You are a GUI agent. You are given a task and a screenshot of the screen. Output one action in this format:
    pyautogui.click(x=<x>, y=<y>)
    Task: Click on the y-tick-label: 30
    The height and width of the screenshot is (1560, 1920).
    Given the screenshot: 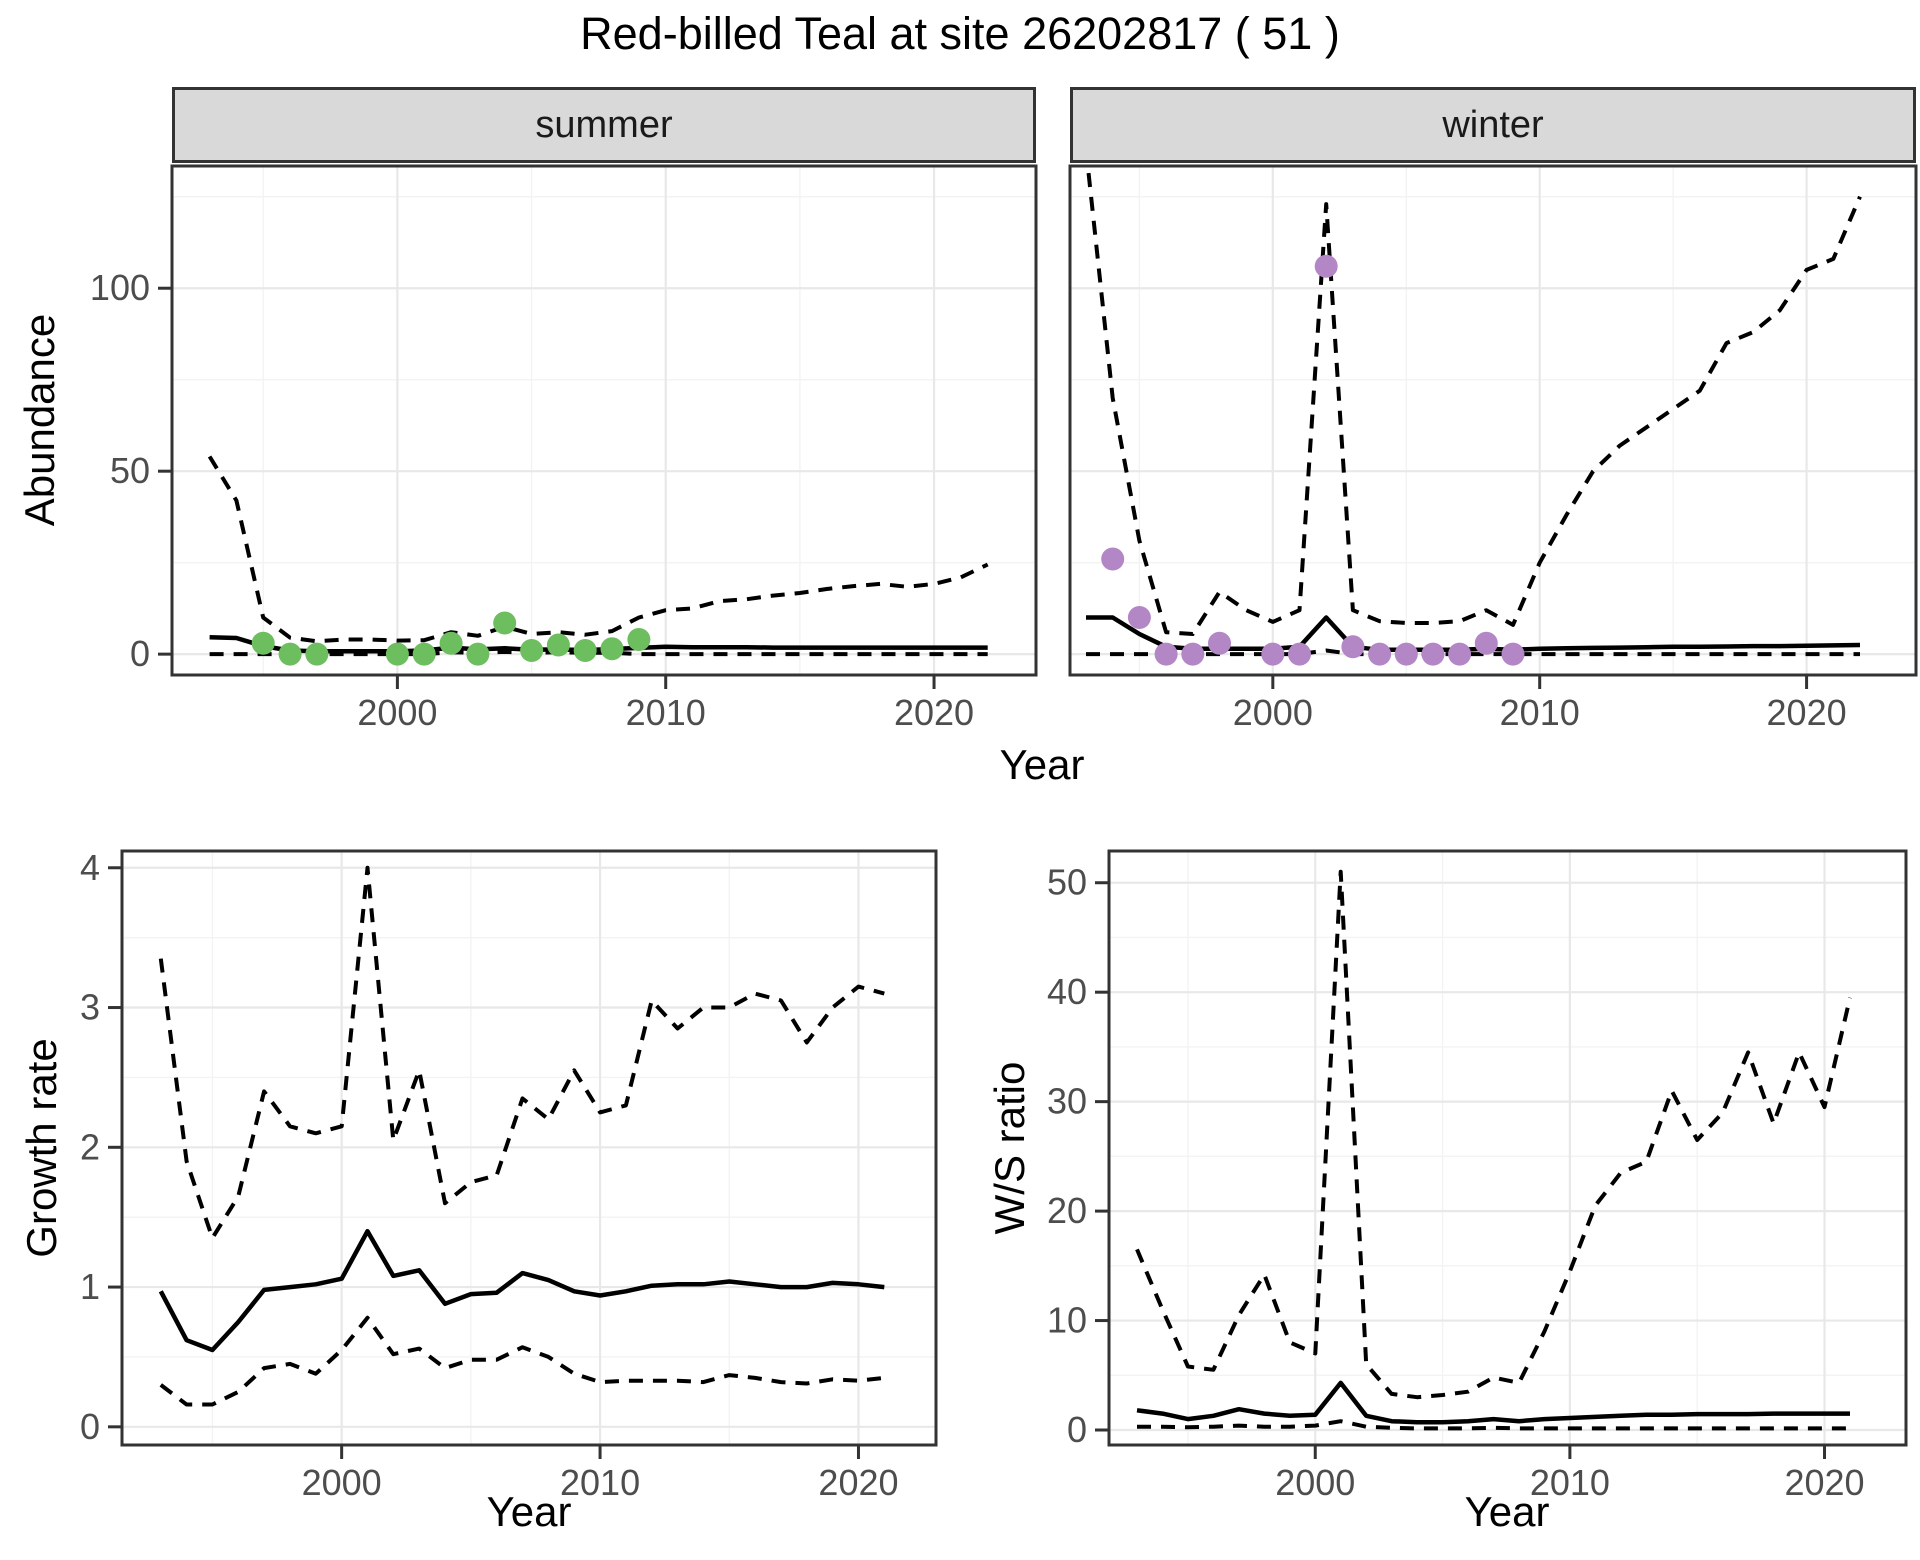 What is the action you would take?
    pyautogui.click(x=1067, y=1101)
    